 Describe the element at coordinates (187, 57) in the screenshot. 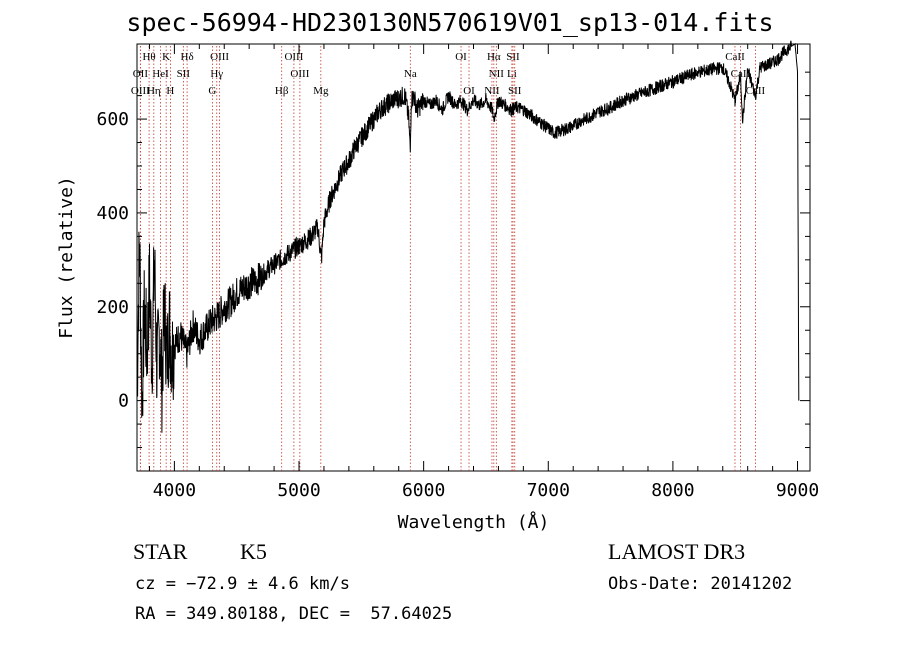

I see `line-marker-label: Hδ` at that location.